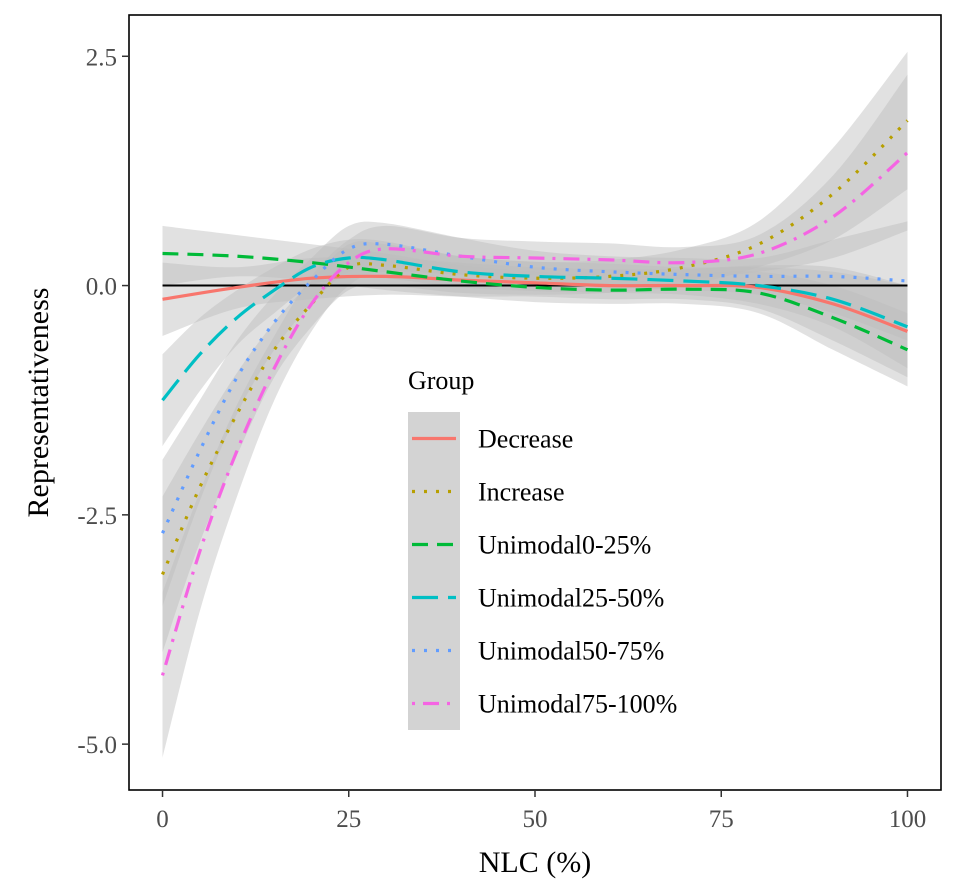 The width and height of the screenshot is (956, 884). I want to click on x-tick-label: 50, so click(535, 819).